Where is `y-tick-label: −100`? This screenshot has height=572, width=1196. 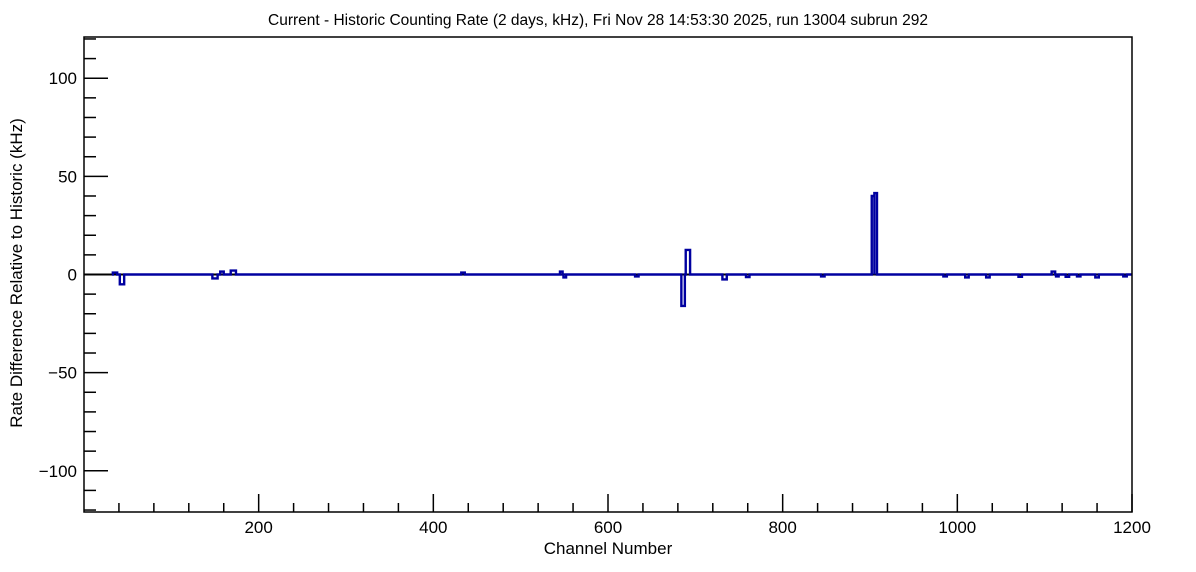
y-tick-label: −100 is located at coordinates (58, 471).